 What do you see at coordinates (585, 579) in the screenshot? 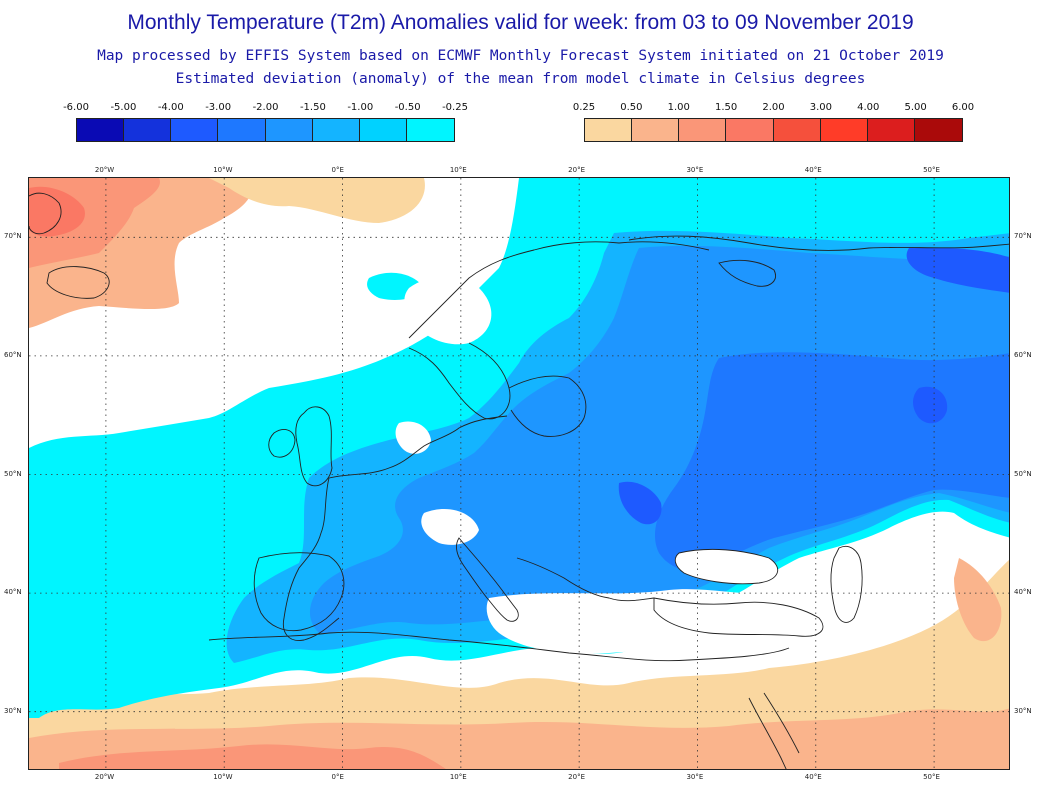
I see `coastline-balkans` at bounding box center [585, 579].